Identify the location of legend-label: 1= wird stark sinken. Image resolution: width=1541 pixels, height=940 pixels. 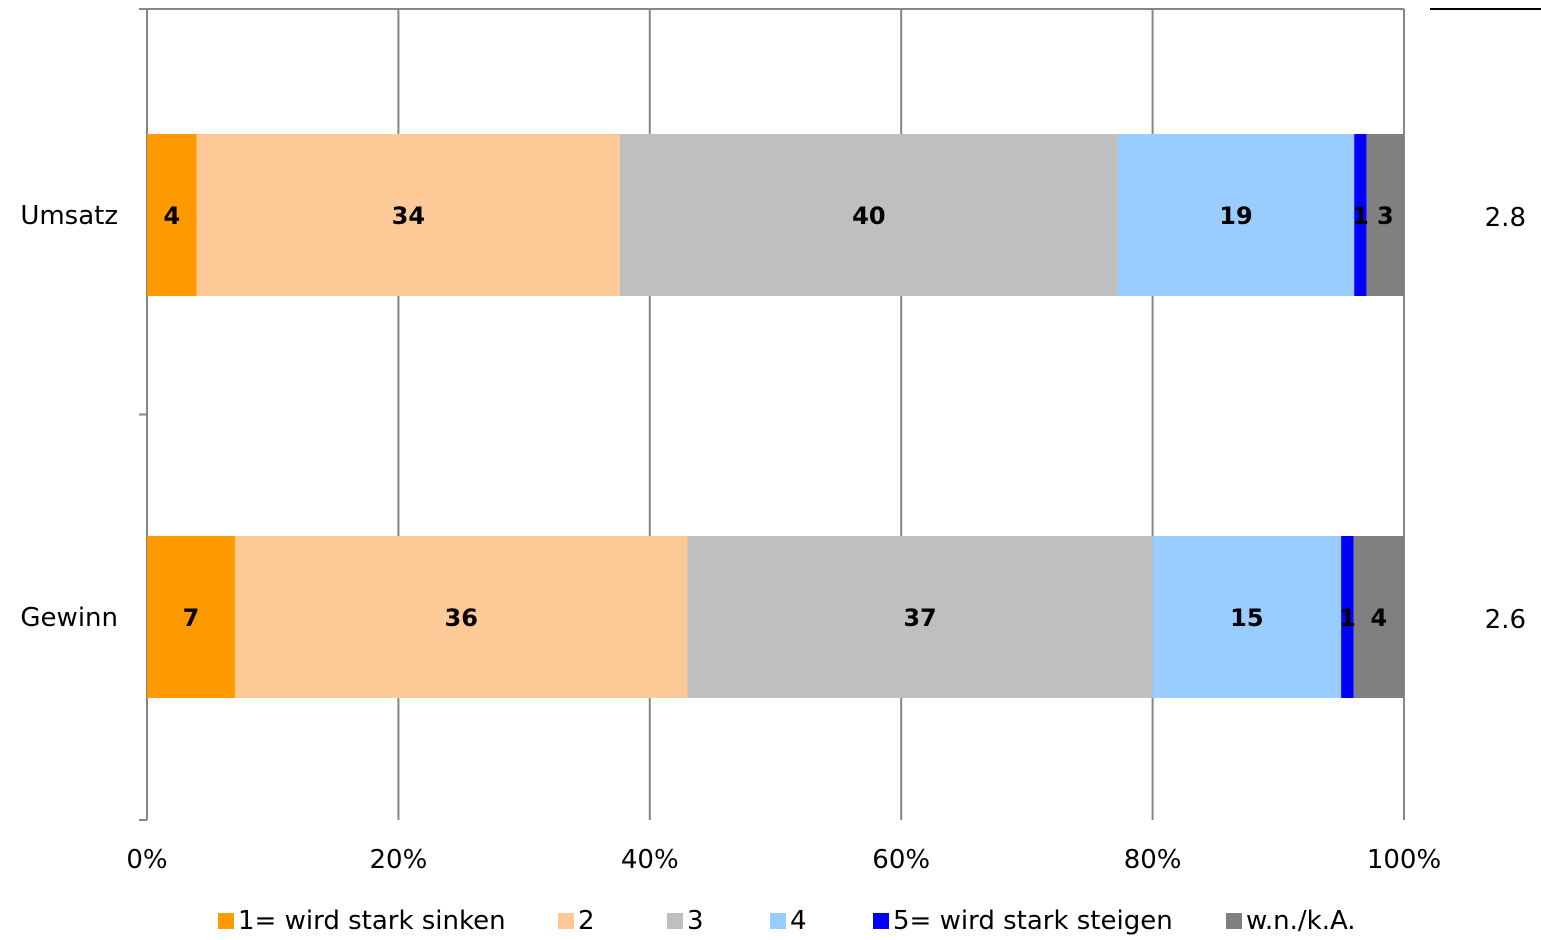
(372, 921).